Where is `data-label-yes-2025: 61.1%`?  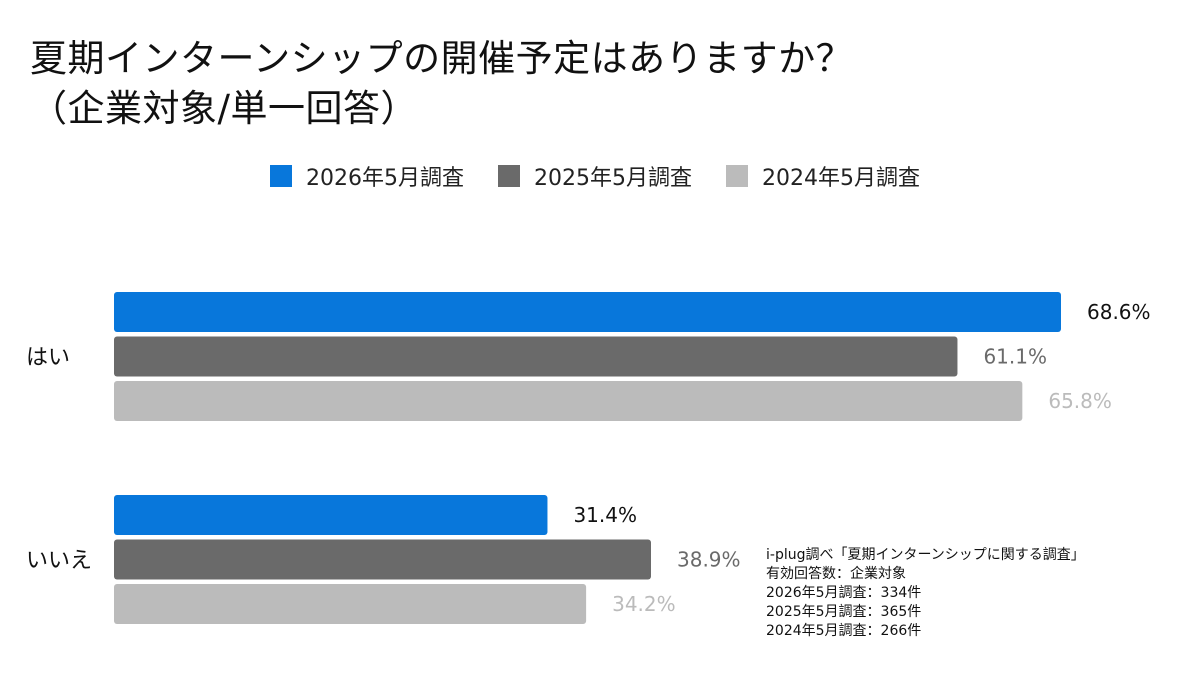 data-label-yes-2025: 61.1% is located at coordinates (1015, 357).